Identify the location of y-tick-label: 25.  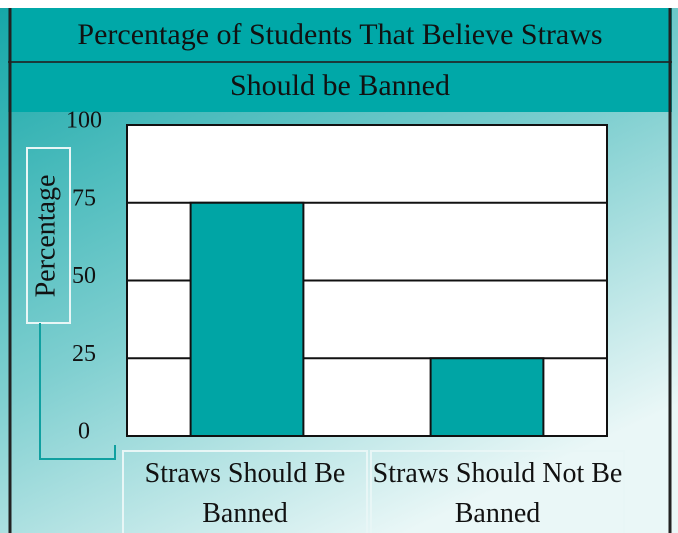
(84, 354).